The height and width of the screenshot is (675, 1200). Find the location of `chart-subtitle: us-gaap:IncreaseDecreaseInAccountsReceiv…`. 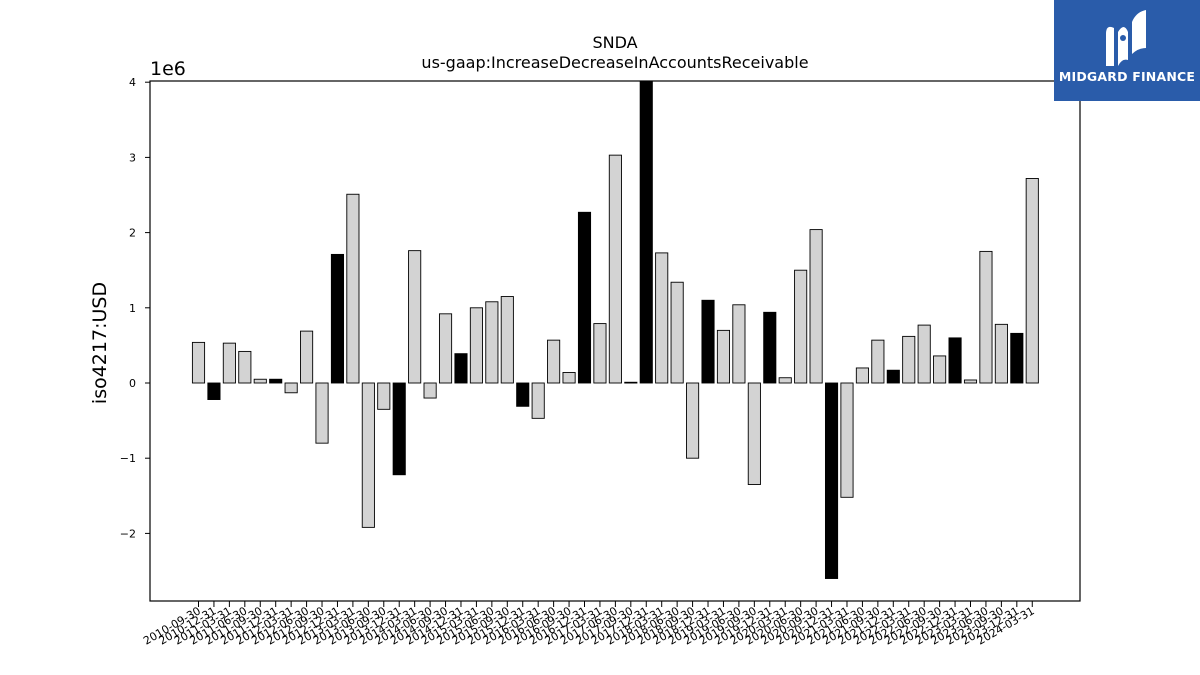

chart-subtitle: us-gaap:IncreaseDecreaseInAccountsReceiv… is located at coordinates (614, 62).